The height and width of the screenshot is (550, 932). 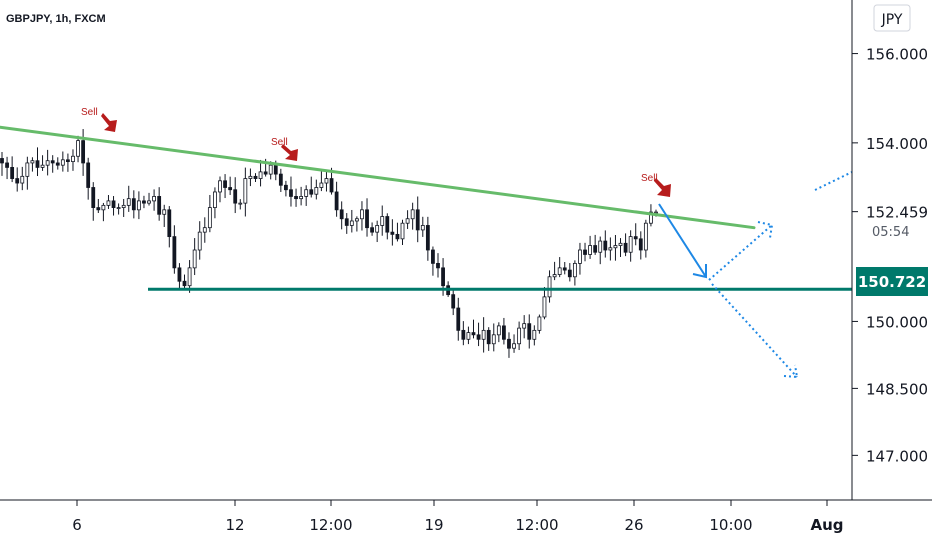 What do you see at coordinates (633, 525) in the screenshot?
I see `time-tick-label: 26` at bounding box center [633, 525].